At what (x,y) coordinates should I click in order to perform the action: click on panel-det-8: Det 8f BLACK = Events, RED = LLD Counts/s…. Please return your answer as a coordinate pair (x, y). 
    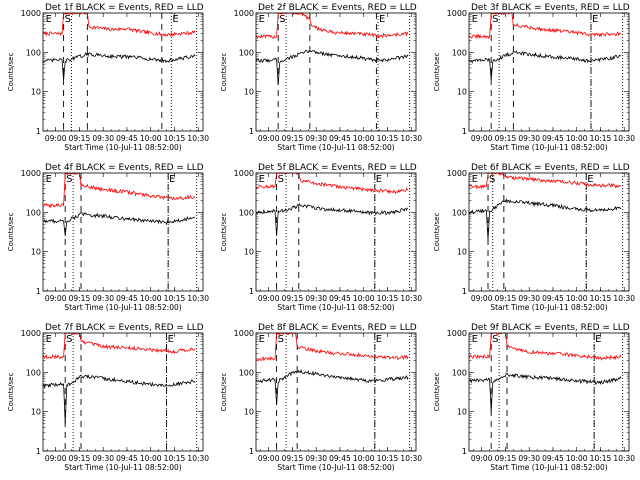
    Looking at the image, I should click on (321, 397).